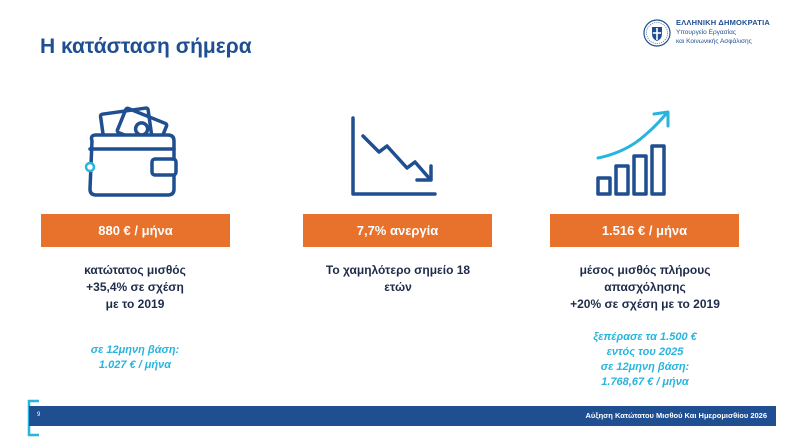  I want to click on description-line: κατώτατος μισθός, so click(135, 270).